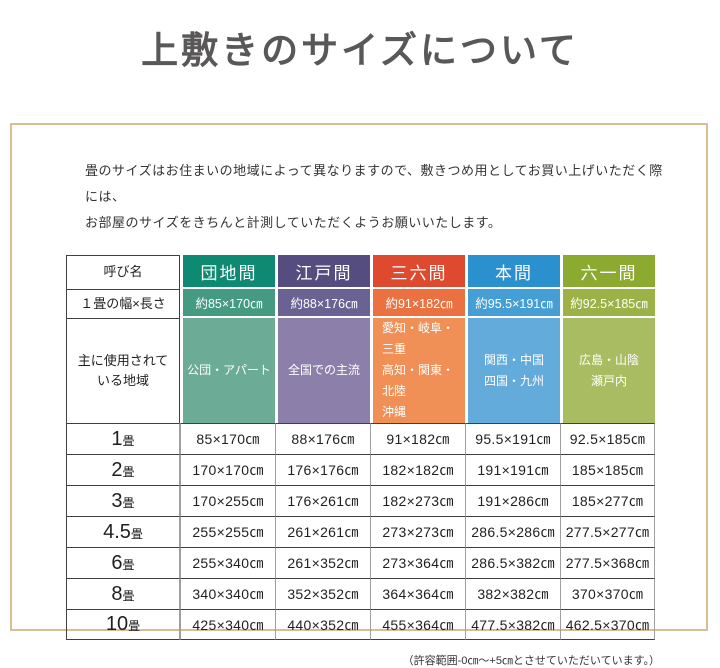  What do you see at coordinates (607, 370) in the screenshot?
I see `region-cell-5: 広島・山陰 瀬戸内` at bounding box center [607, 370].